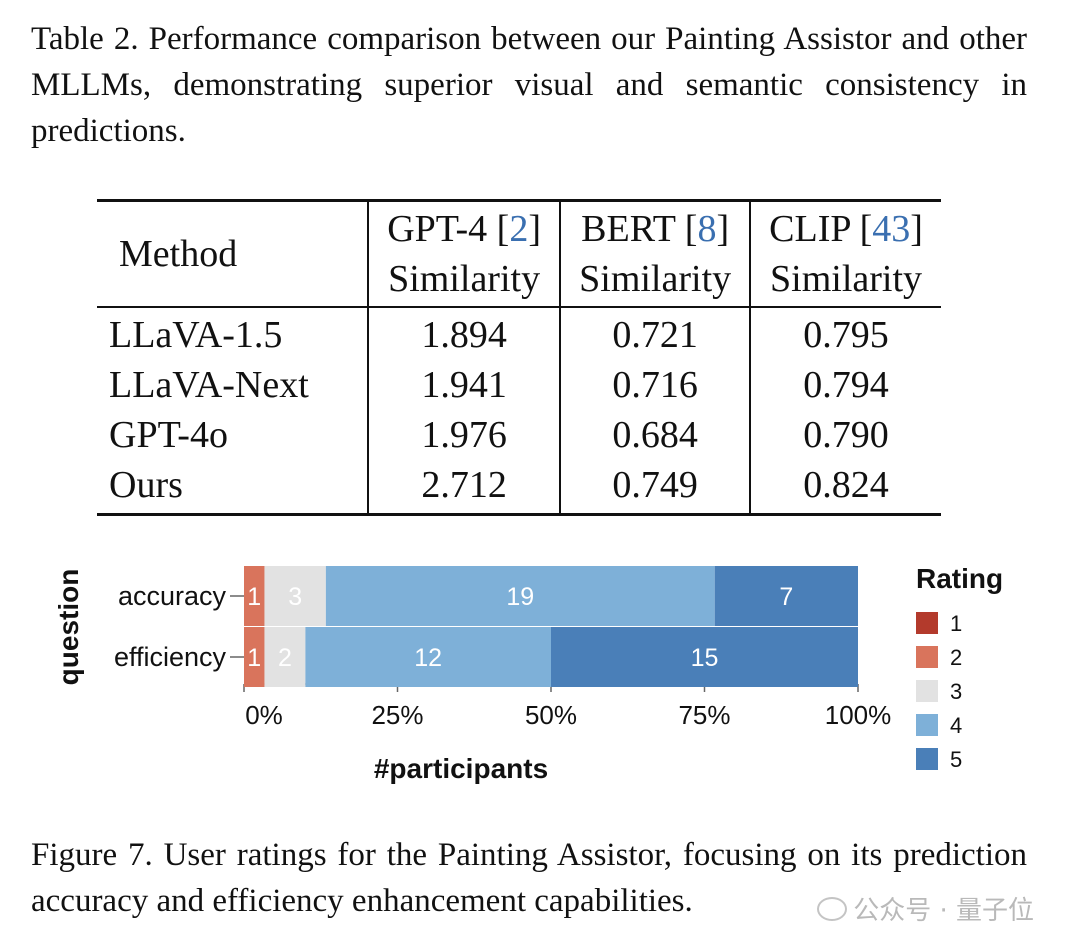 Image resolution: width=1068 pixels, height=950 pixels. I want to click on value-cell: 0.716, so click(655, 385).